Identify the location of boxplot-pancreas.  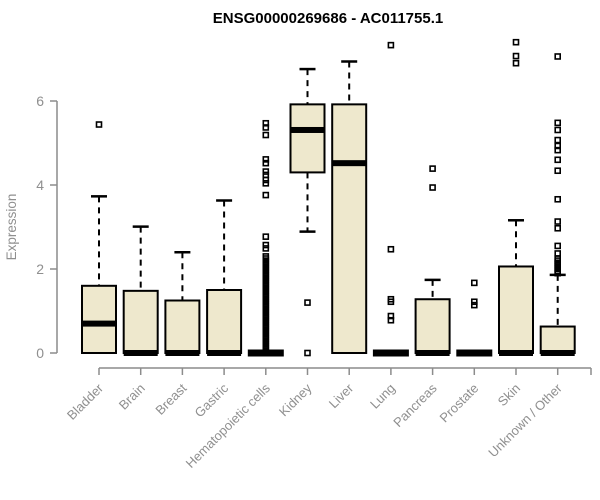
(432, 260).